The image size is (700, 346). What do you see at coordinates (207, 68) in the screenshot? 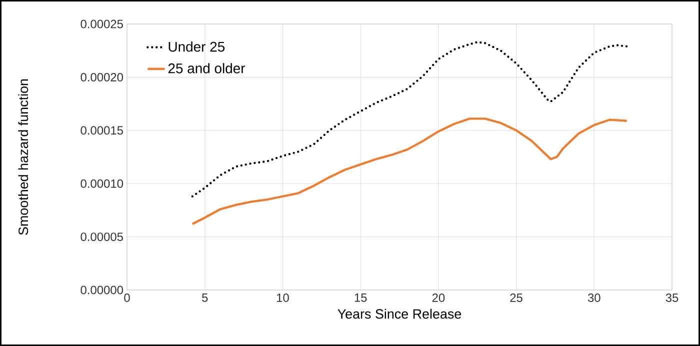
I see `legend-label: 25 and older` at bounding box center [207, 68].